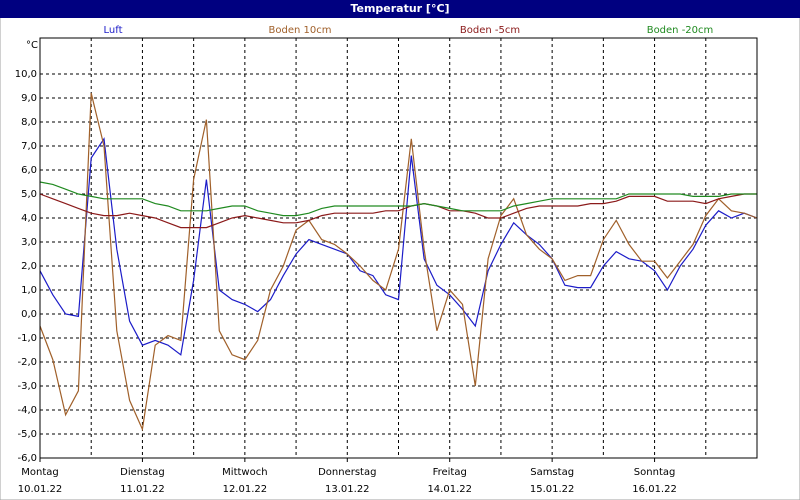 This screenshot has height=500, width=800. I want to click on x-tick-label: Mittwoch, so click(244, 472).